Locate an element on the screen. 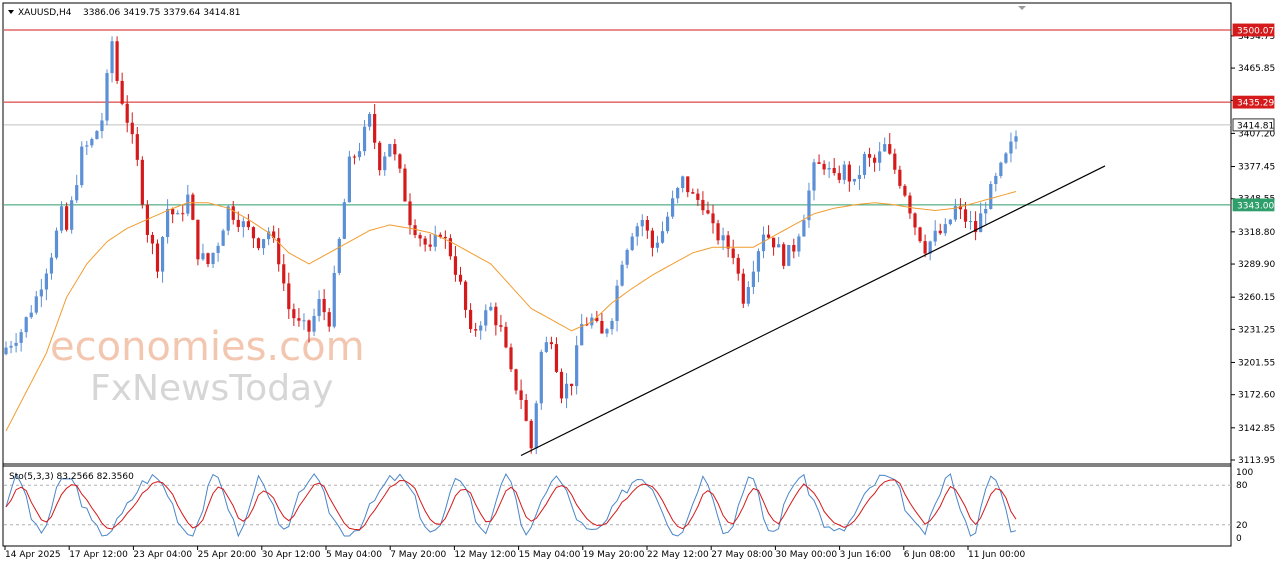  symbol-label: XAUUSD,H4 is located at coordinates (45, 13).